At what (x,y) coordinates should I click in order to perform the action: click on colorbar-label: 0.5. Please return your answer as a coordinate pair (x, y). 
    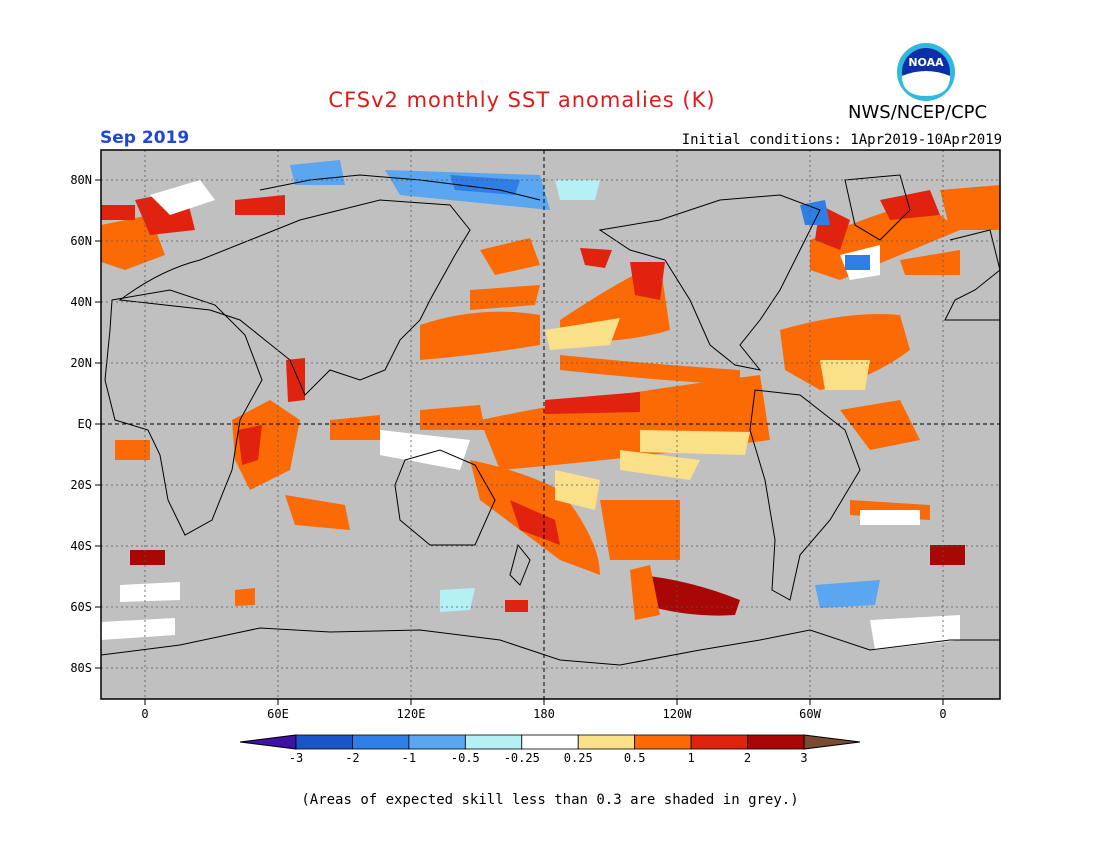
    Looking at the image, I should click on (634, 758).